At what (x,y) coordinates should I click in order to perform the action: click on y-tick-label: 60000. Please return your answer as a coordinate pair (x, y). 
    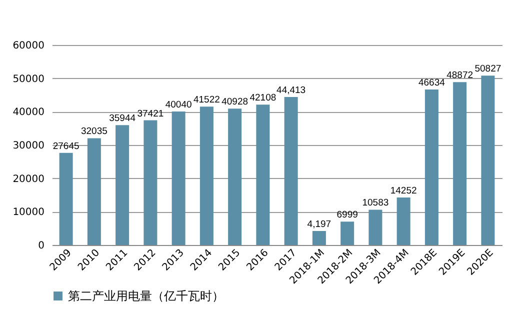
    Looking at the image, I should click on (28, 46).